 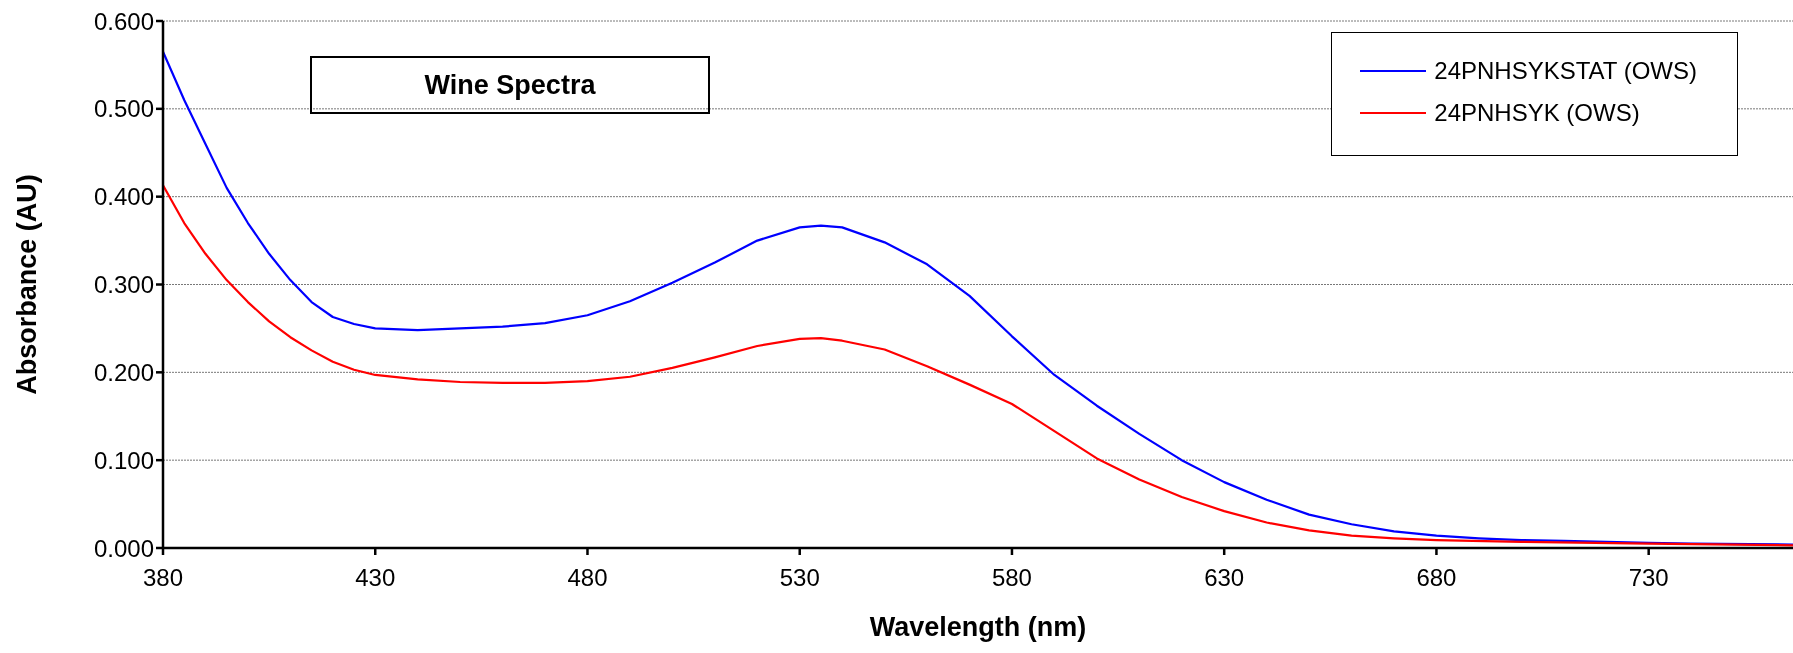 What do you see at coordinates (163, 578) in the screenshot?
I see `x-tick-label: 380` at bounding box center [163, 578].